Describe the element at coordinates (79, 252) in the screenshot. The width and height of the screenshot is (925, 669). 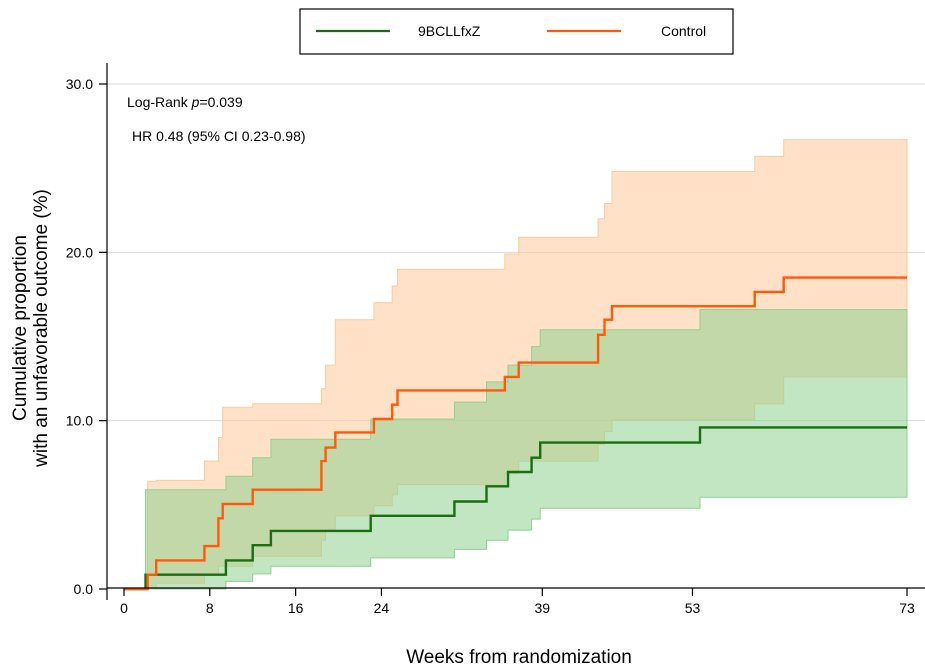
I see `y-tick-label-2: 20.0` at that location.